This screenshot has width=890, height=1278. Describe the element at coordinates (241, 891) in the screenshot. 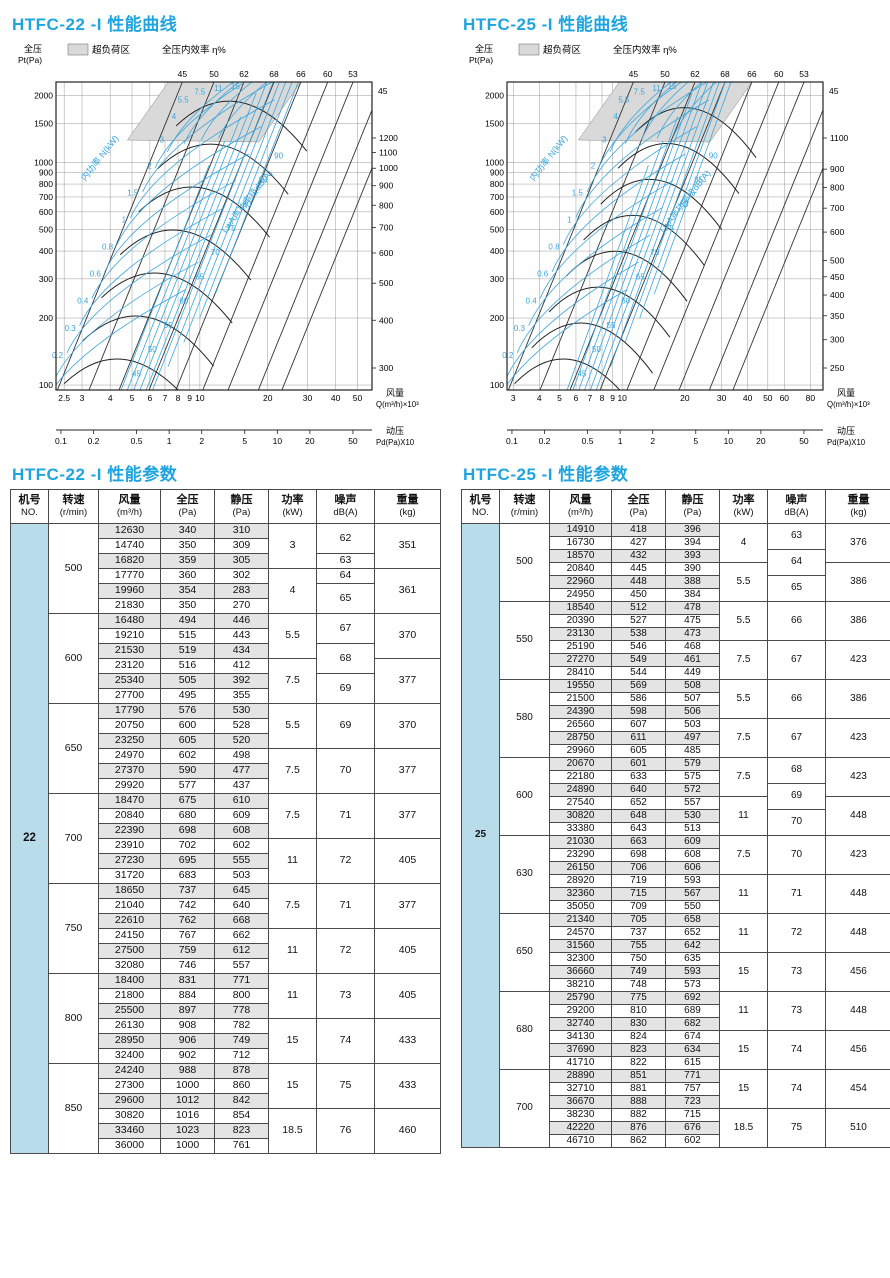

I see `static-pressure-cell: 645` at that location.